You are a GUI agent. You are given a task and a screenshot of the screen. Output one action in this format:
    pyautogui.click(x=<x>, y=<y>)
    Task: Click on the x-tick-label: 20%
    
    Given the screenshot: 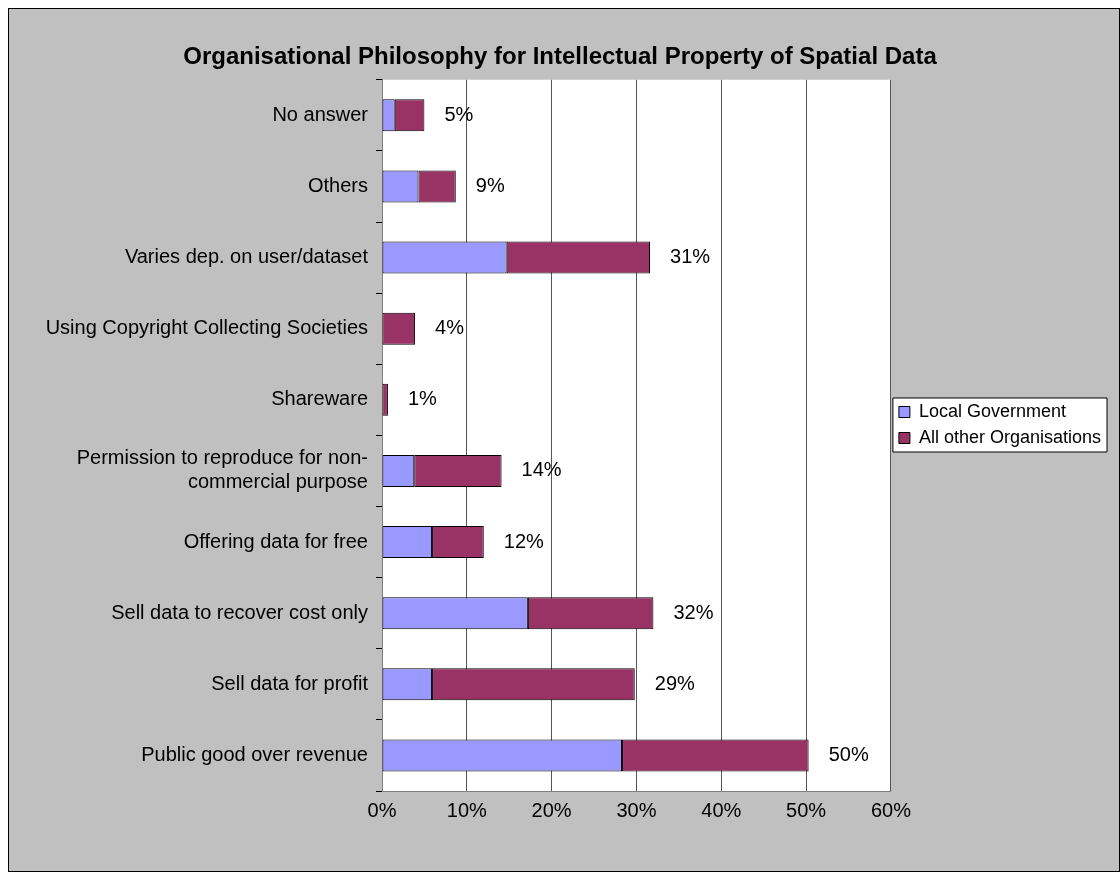 What is the action you would take?
    pyautogui.click(x=551, y=809)
    